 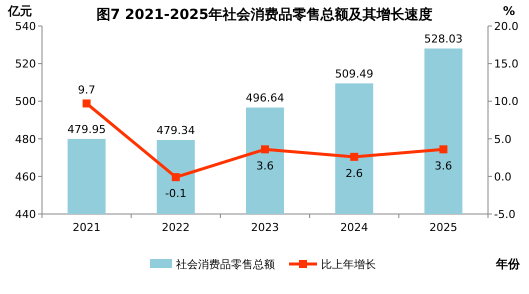 What do you see at coordinates (348, 264) in the screenshot?
I see `legend-label: 比上年增长` at bounding box center [348, 264].